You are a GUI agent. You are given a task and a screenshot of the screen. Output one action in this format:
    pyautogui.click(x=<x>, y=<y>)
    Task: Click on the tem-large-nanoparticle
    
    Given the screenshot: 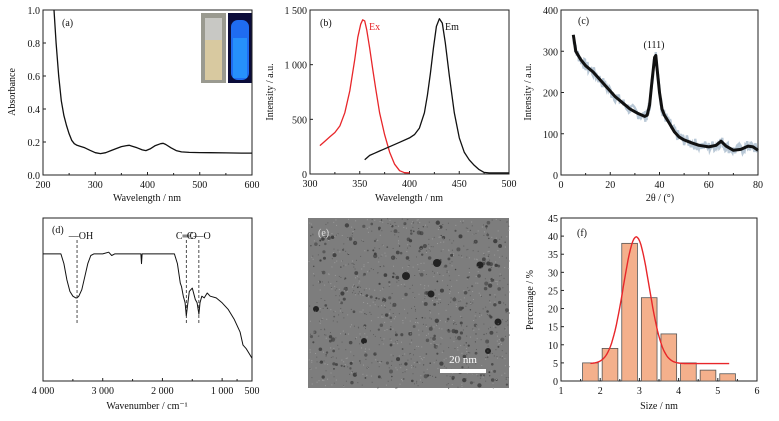 What is the action you would take?
    pyautogui.click(x=480, y=265)
    